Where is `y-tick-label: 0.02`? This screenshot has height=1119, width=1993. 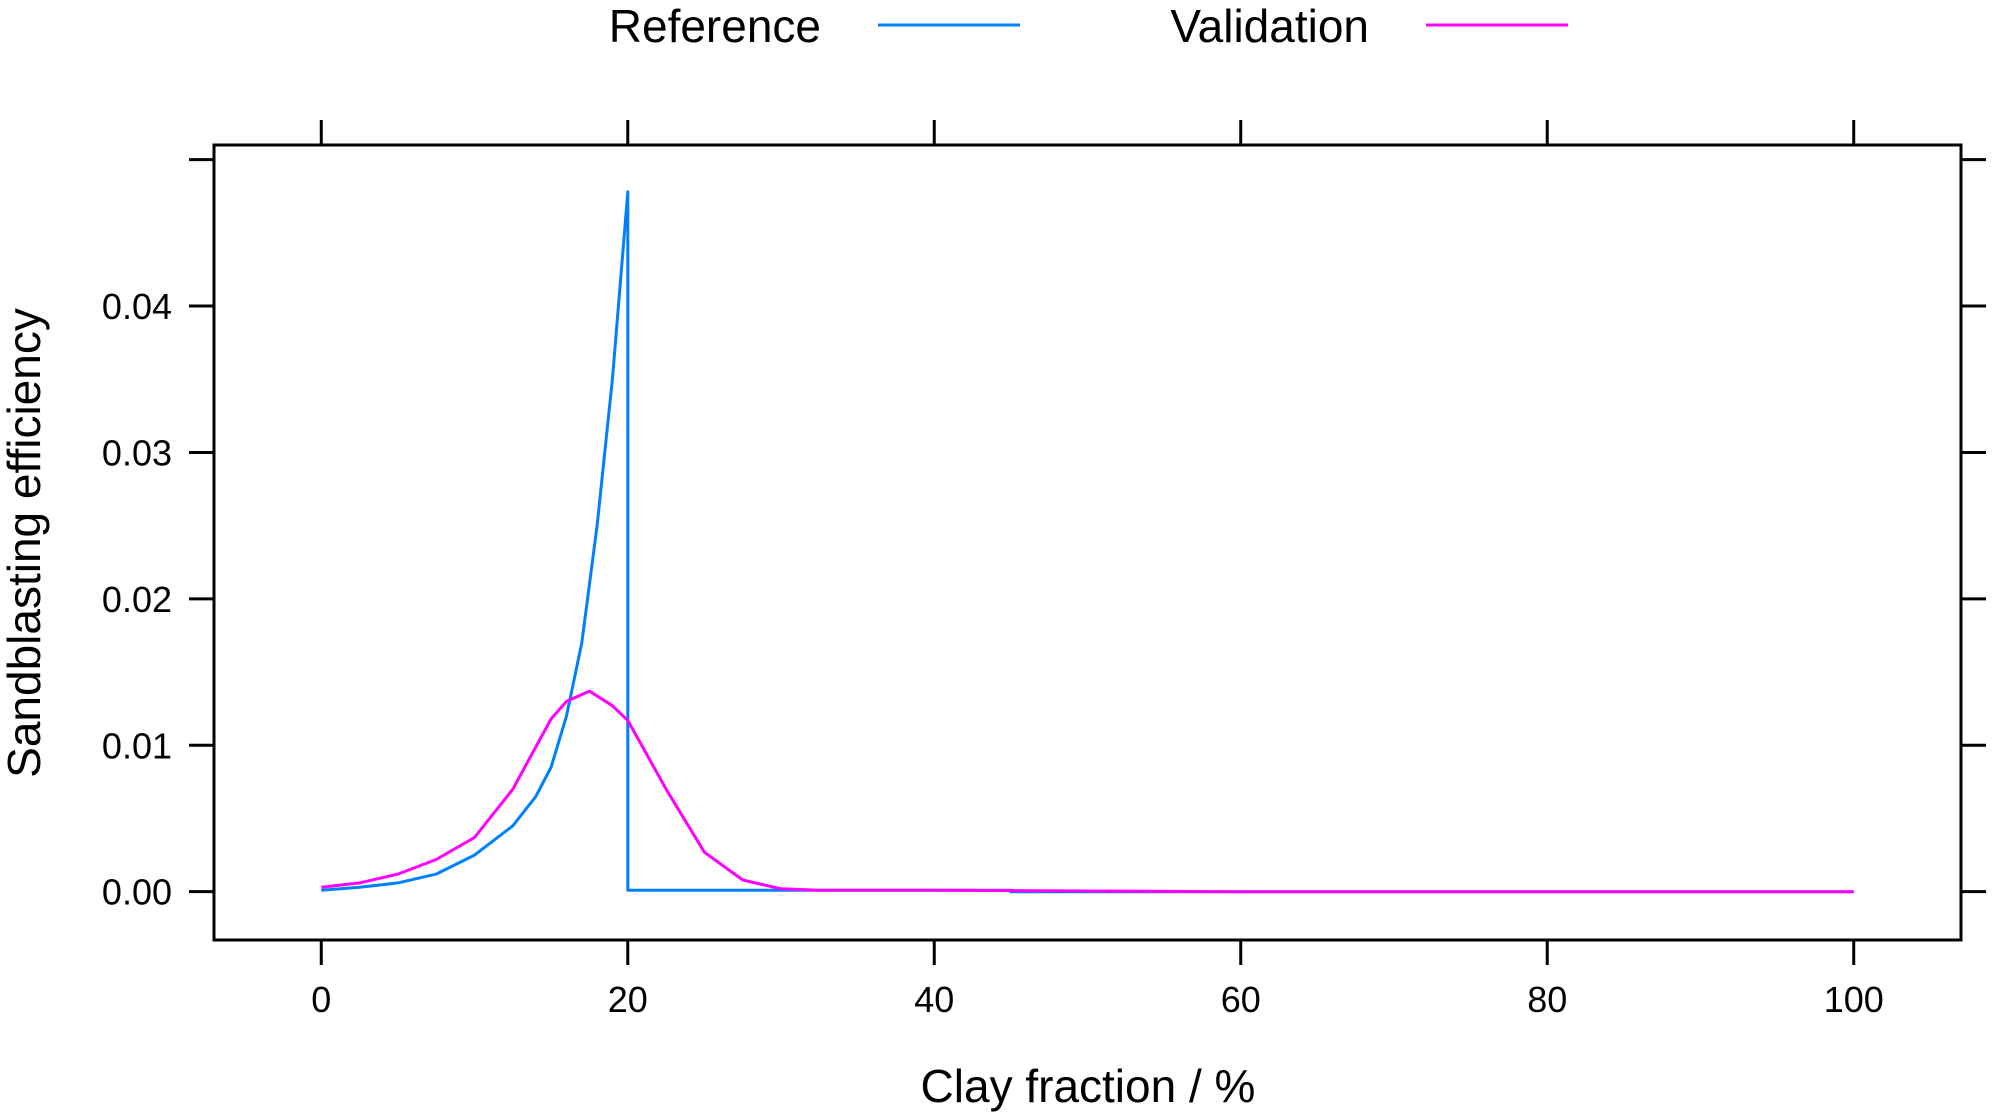
y-tick-label: 0.02 is located at coordinates (137, 599).